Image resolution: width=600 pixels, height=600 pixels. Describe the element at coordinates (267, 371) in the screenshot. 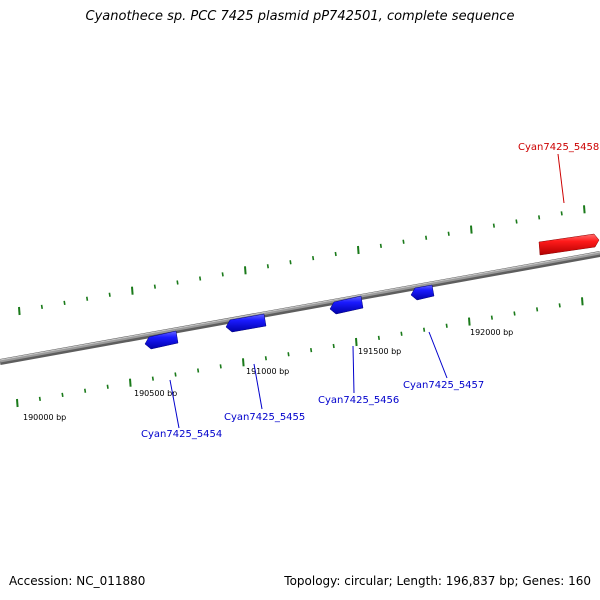

I see `tick-label-191000: 191000 bp` at that location.